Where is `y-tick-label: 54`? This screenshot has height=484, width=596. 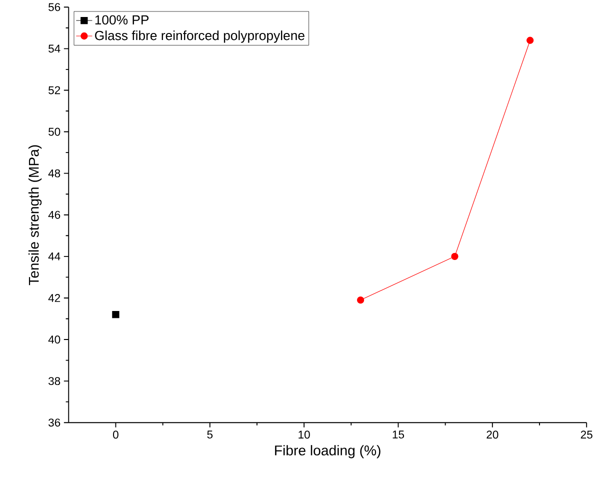 y-tick-label: 54 is located at coordinates (54, 48).